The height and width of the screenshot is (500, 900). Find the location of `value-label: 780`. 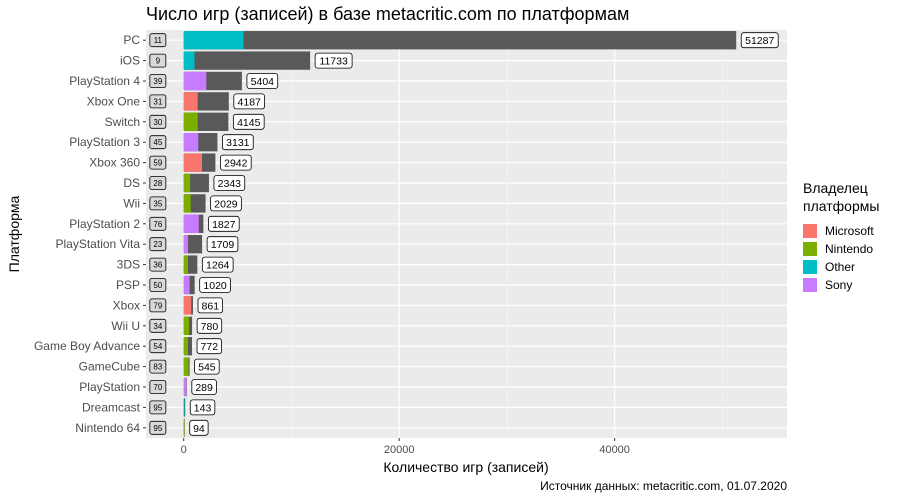

value-label: 780 is located at coordinates (210, 327).